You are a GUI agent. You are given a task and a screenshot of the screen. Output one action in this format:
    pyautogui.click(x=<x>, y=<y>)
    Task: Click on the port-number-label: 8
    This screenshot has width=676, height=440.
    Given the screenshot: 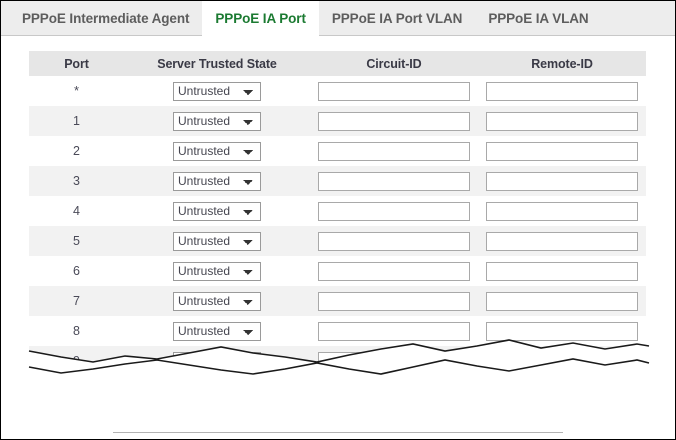 What is the action you would take?
    pyautogui.click(x=76, y=331)
    